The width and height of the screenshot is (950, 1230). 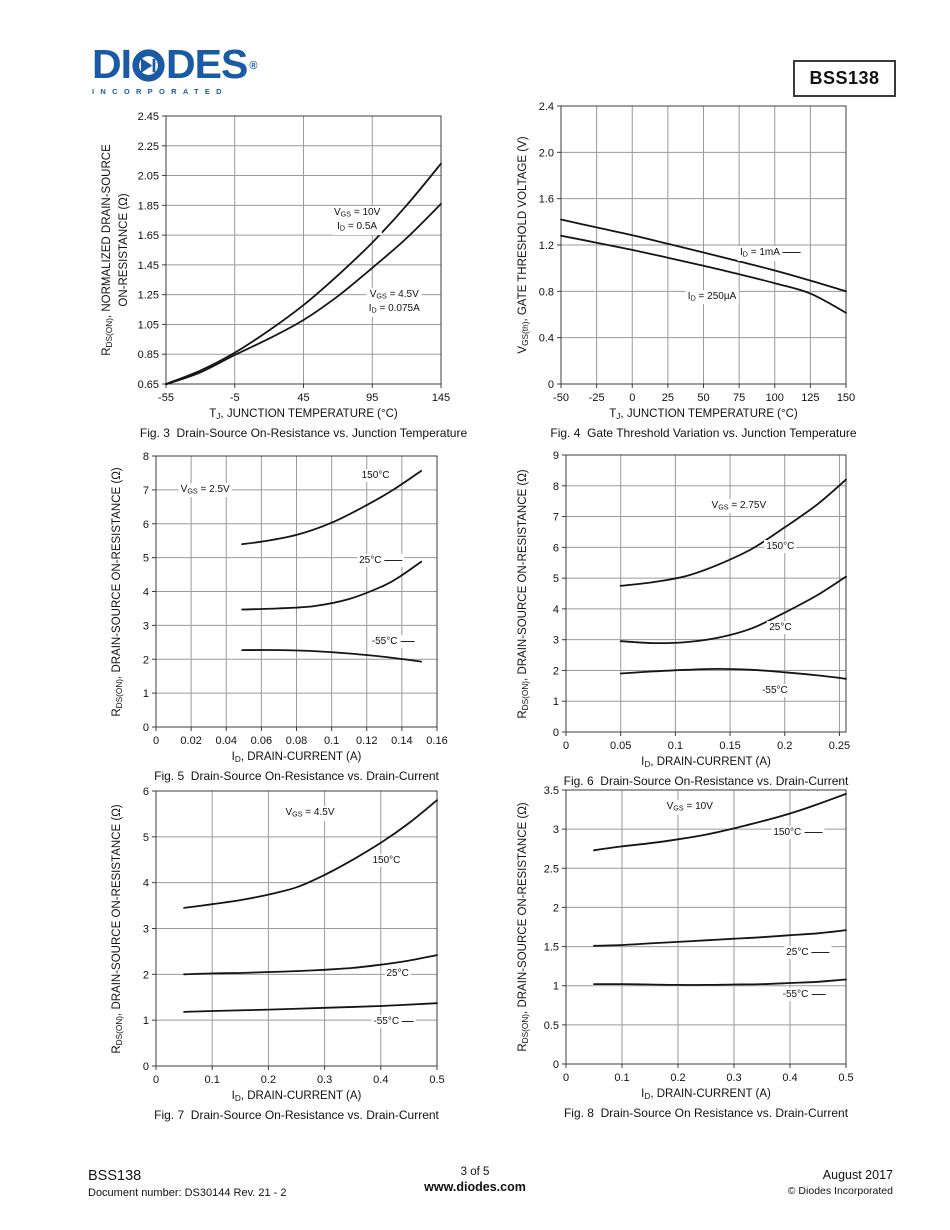 What do you see at coordinates (810, 398) in the screenshot?
I see `x-tick-label: 125` at bounding box center [810, 398].